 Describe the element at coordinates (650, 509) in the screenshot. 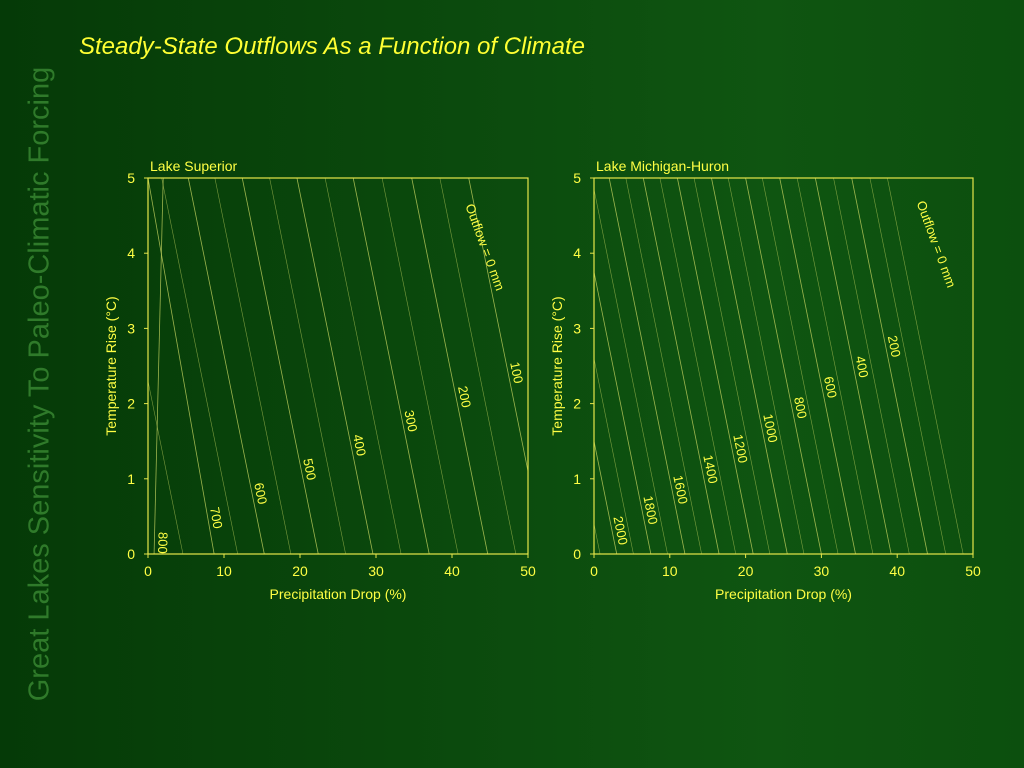

I see `contour-label-1800: 1800` at that location.